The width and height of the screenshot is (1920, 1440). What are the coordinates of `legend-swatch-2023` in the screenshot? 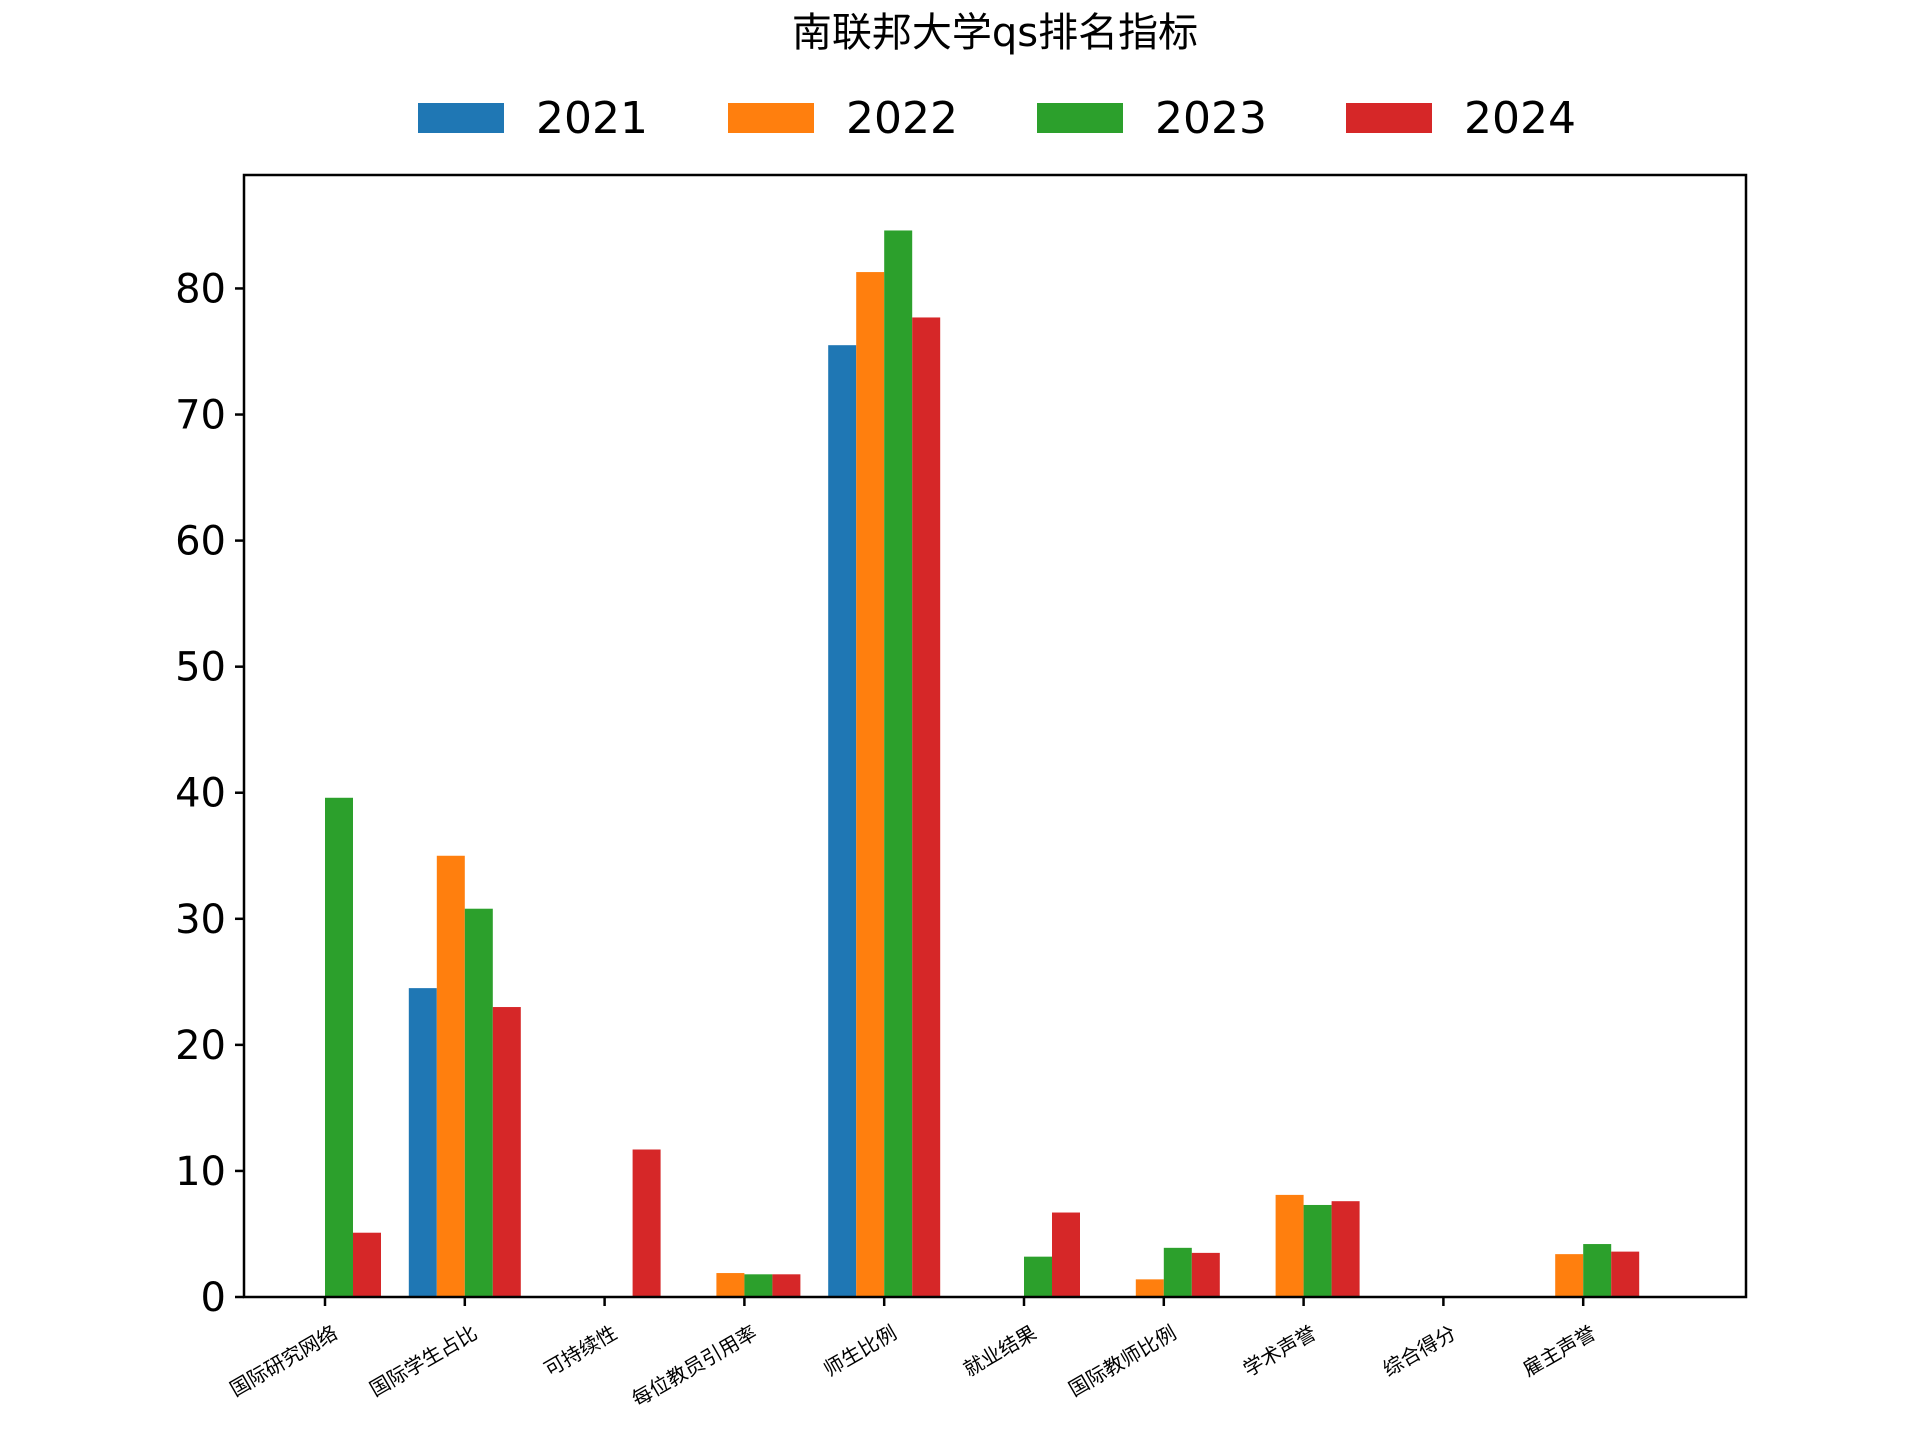 It's located at (1080, 118).